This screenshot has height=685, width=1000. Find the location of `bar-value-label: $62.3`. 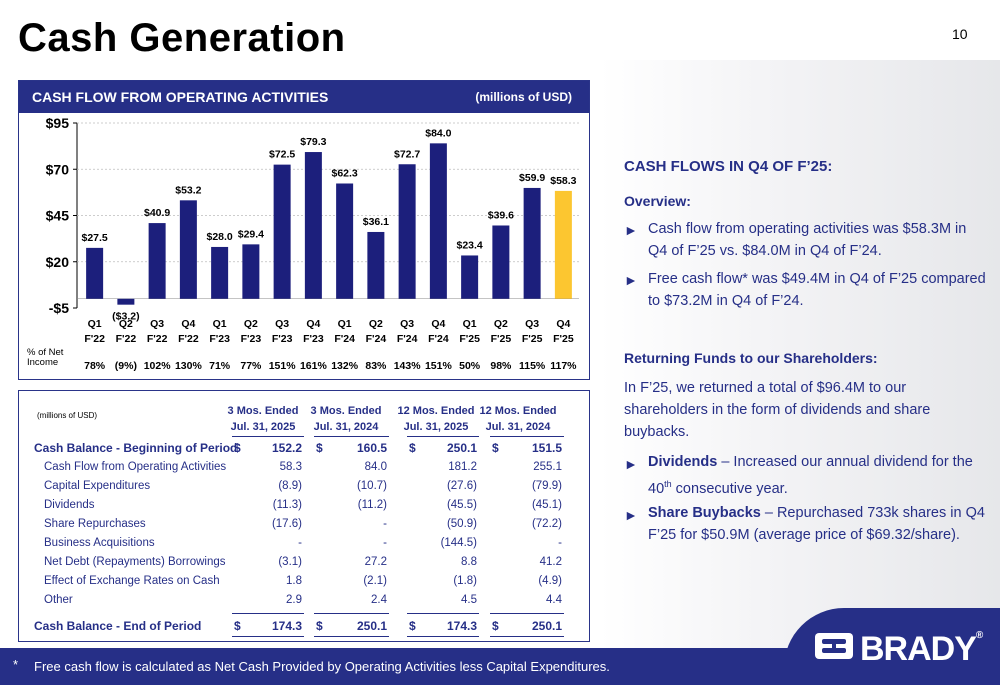

bar-value-label: $62.3 is located at coordinates (344, 173).